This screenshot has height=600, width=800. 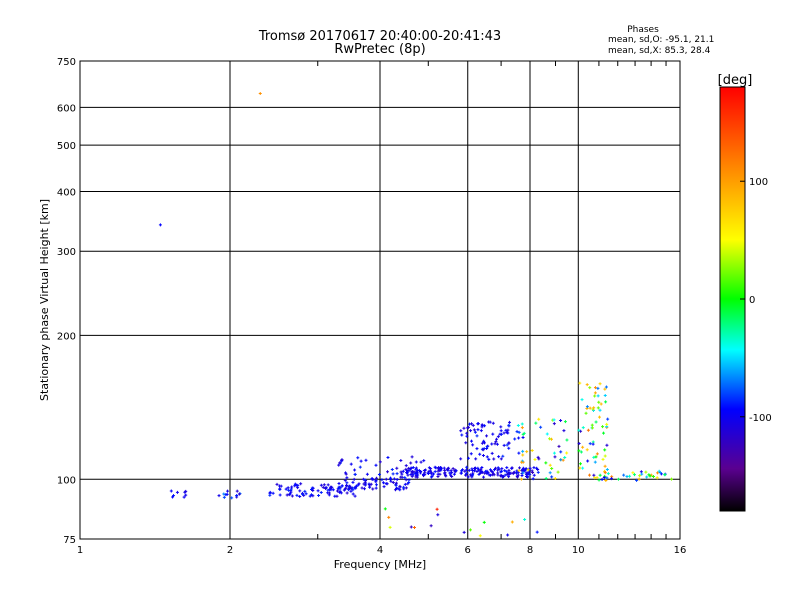 I want to click on x-tick-label: 8, so click(x=530, y=550).